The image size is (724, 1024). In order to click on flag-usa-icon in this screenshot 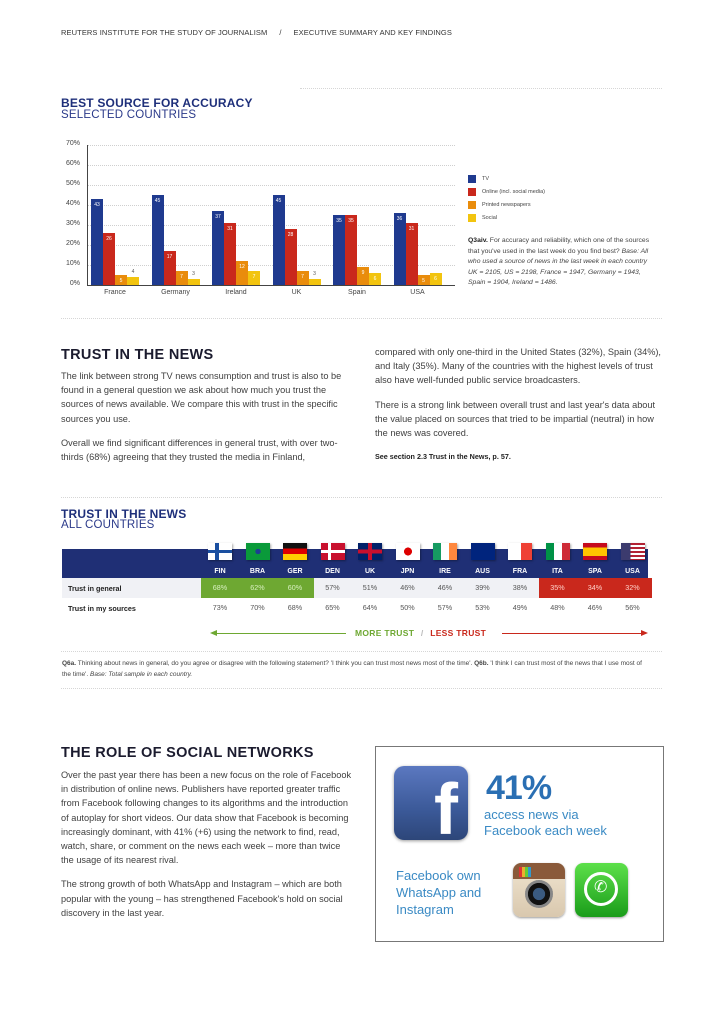, I will do `click(632, 551)`.